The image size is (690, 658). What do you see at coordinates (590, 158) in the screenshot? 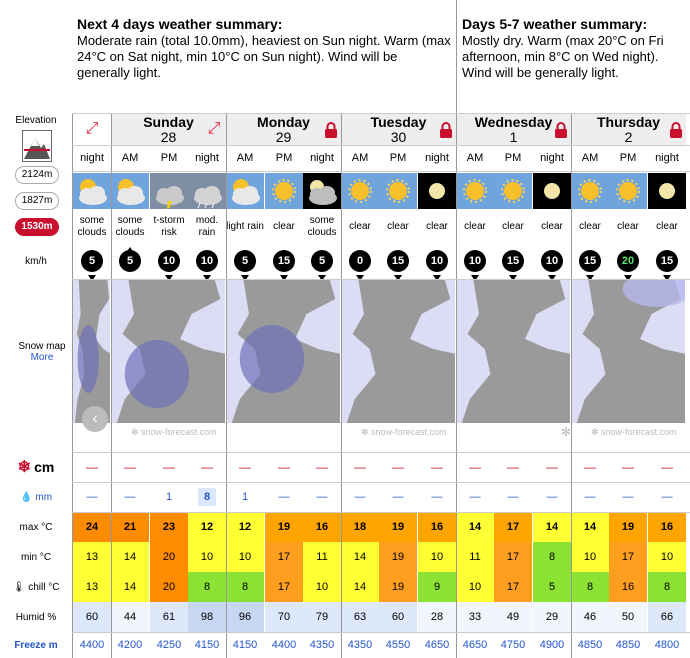
I see `time-of-day: AM` at bounding box center [590, 158].